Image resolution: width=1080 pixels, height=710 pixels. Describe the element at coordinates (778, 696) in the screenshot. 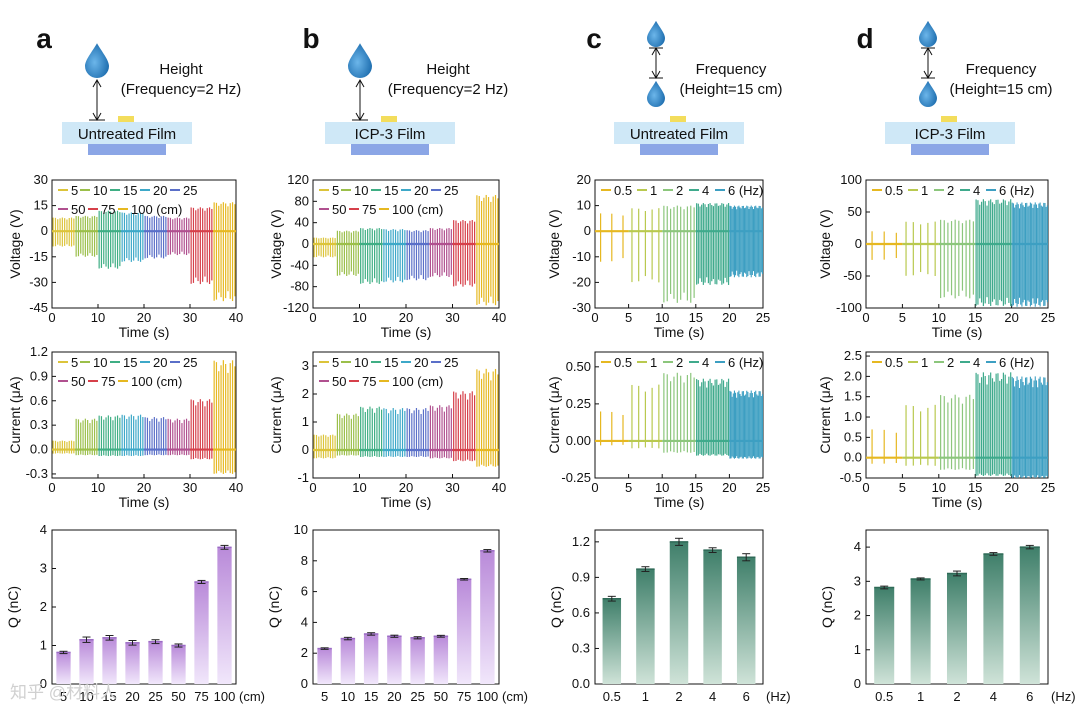

I see `unit-label: (Hz)` at that location.